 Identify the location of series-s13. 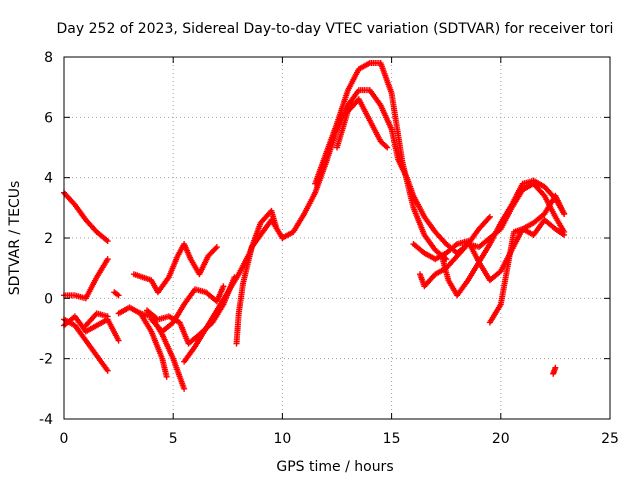
(259, 281).